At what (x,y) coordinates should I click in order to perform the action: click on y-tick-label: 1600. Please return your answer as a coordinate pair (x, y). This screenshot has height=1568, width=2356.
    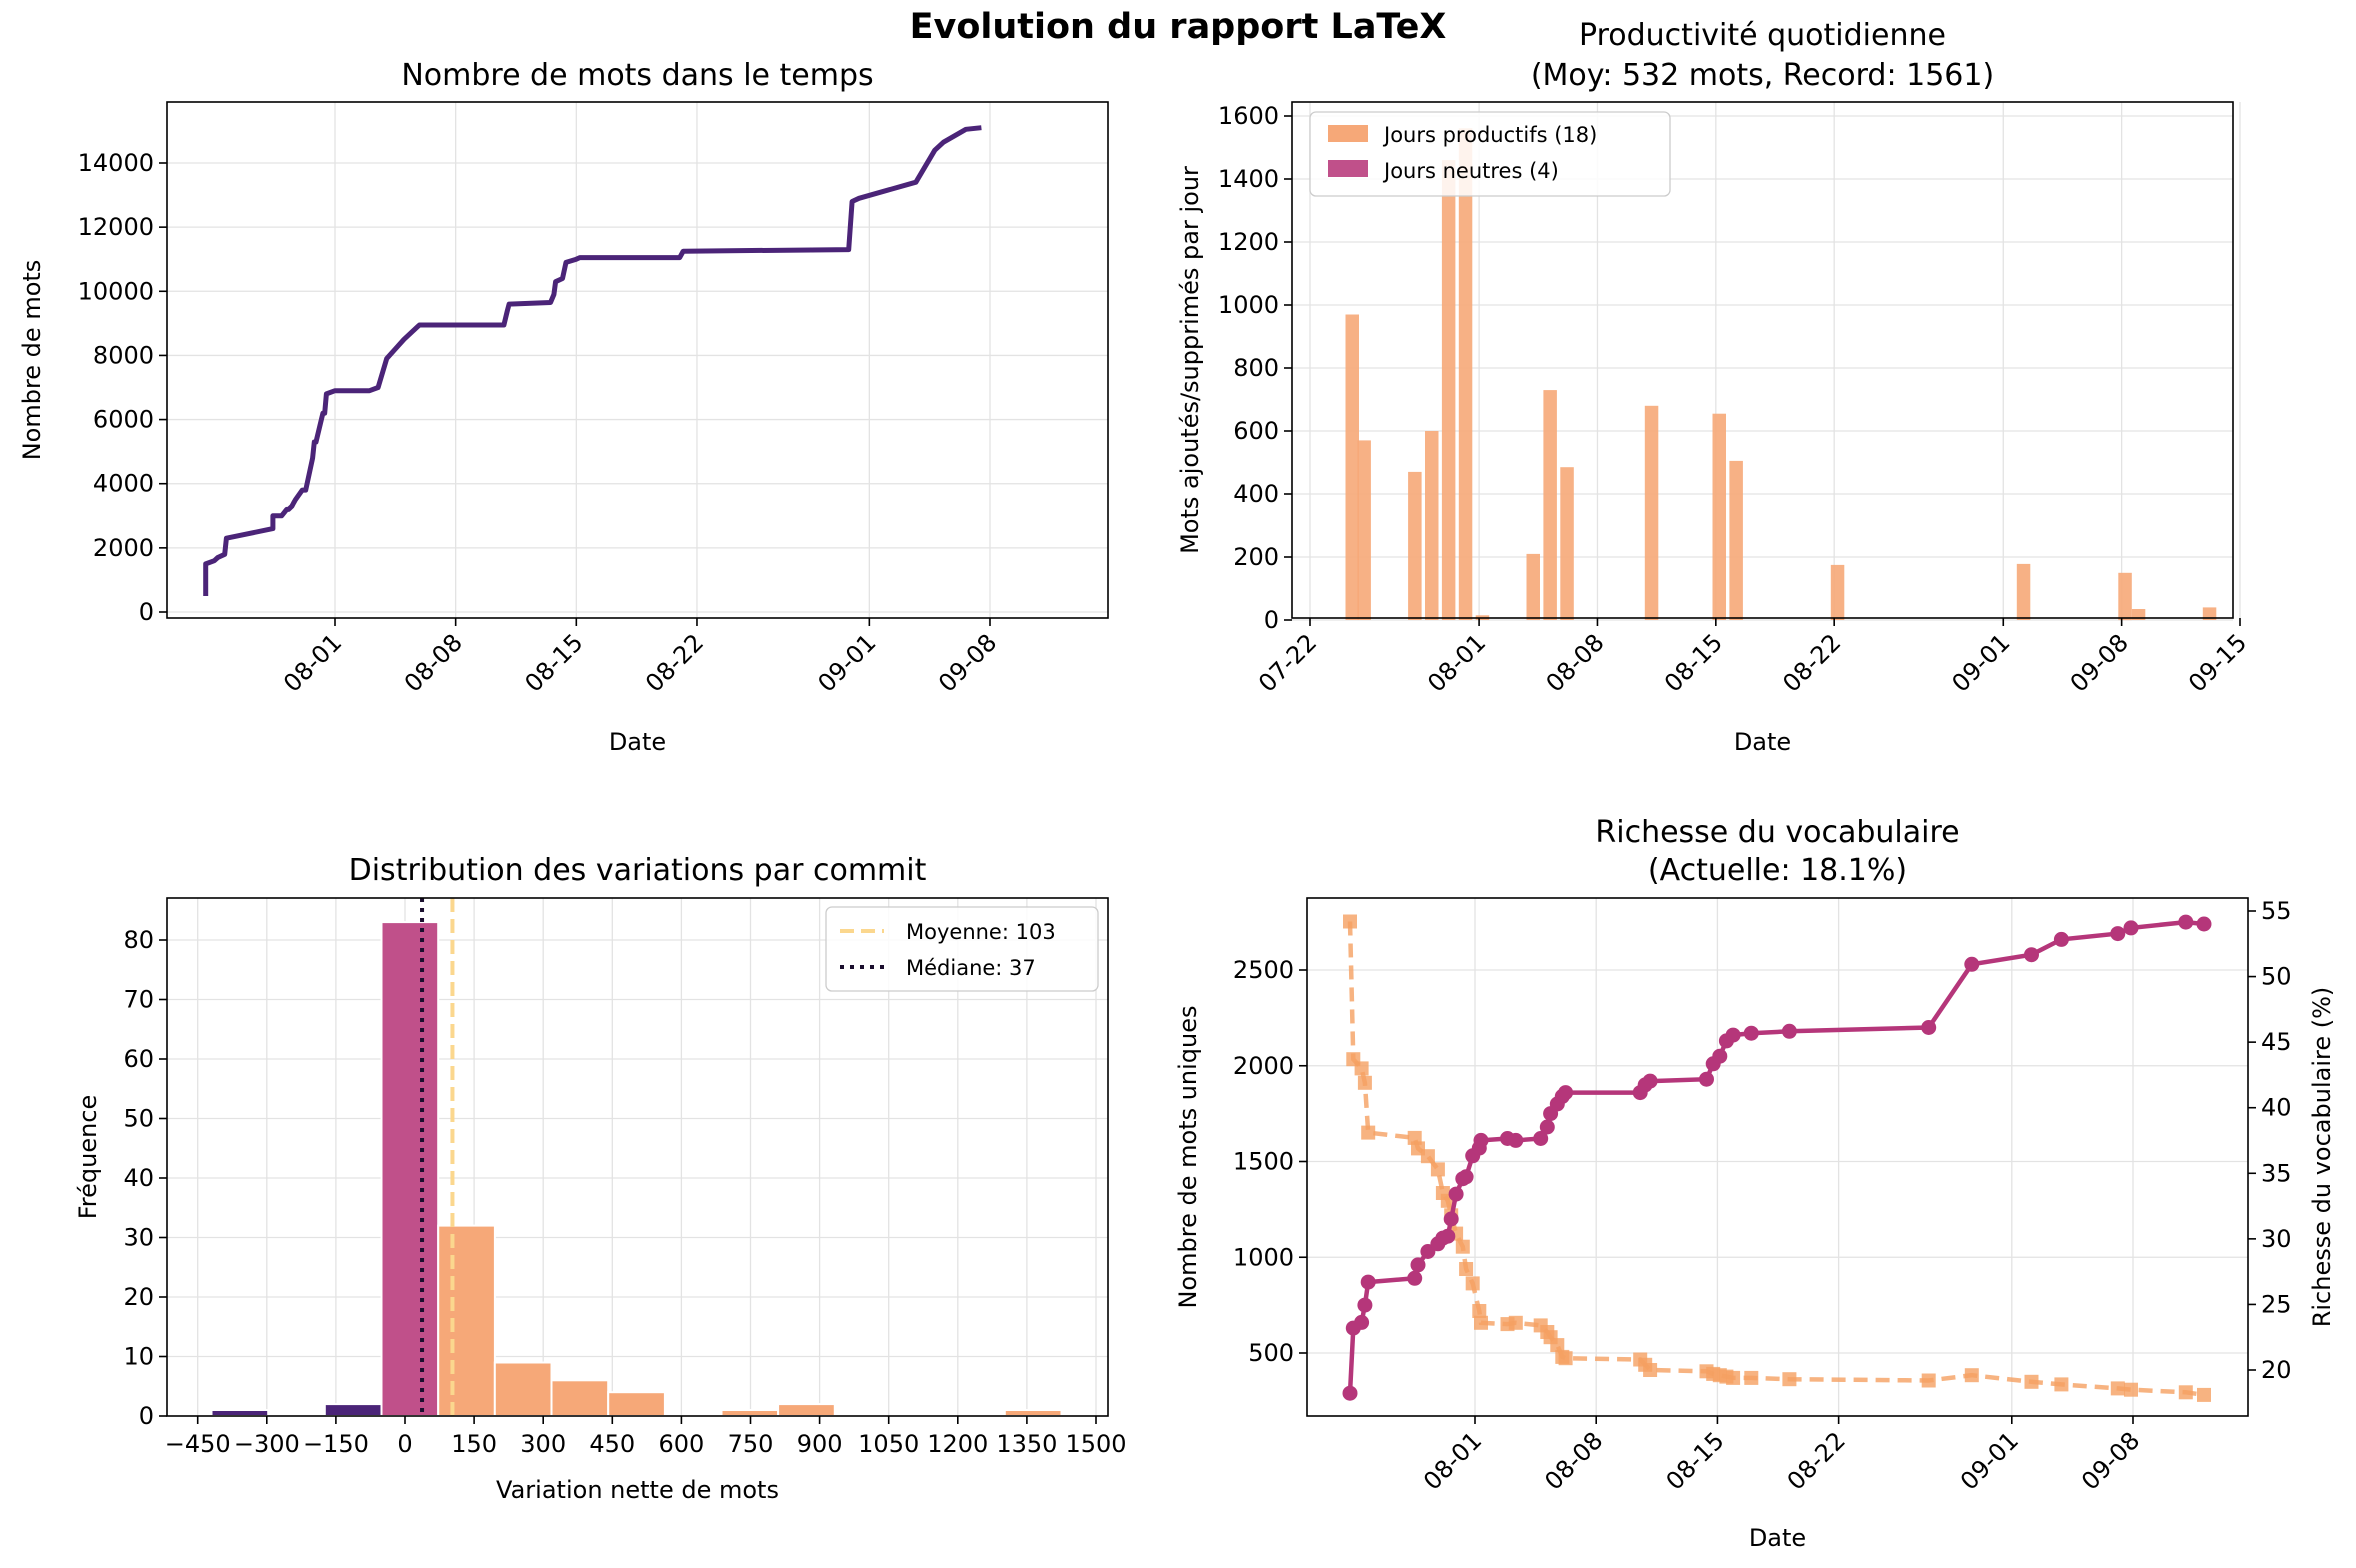
    Looking at the image, I should click on (1248, 116).